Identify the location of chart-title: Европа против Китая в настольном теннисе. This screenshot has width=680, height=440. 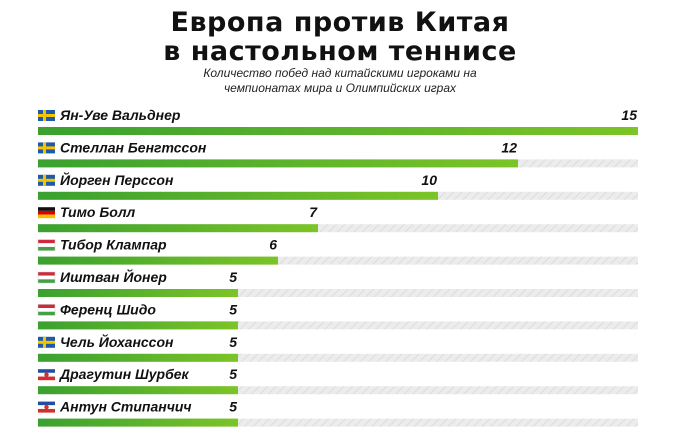
(340, 37).